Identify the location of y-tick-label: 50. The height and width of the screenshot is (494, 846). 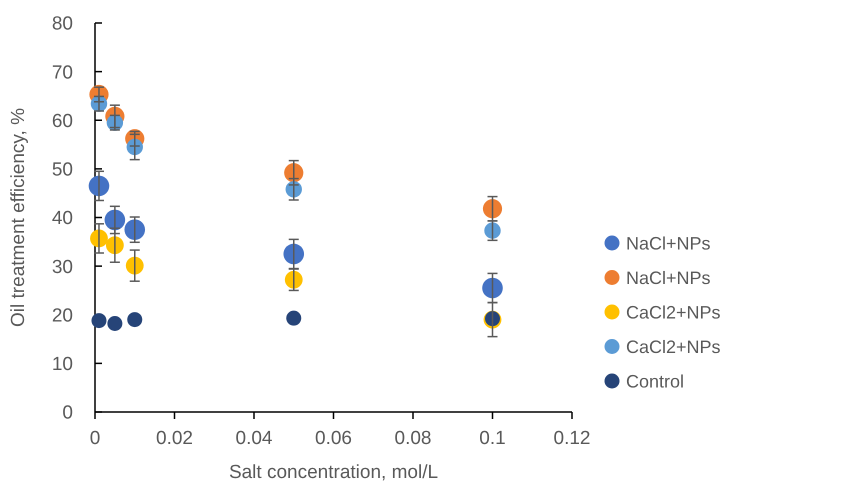
(62, 170).